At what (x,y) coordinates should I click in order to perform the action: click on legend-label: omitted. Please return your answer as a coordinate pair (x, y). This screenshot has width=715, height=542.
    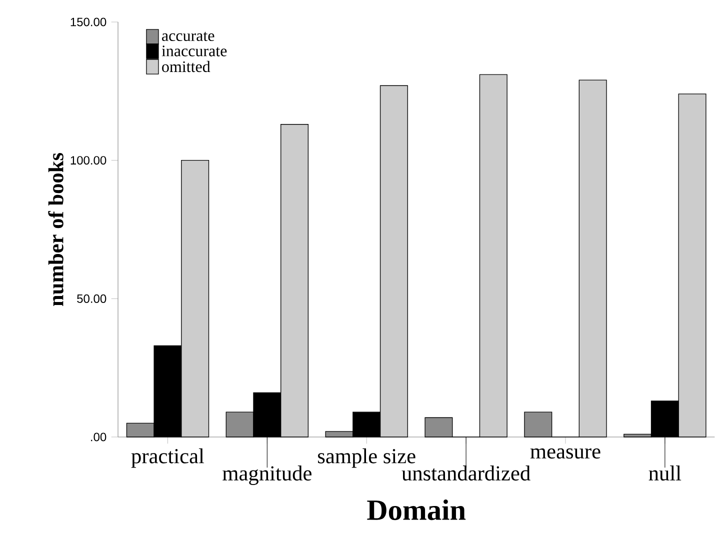
    Looking at the image, I should click on (186, 66).